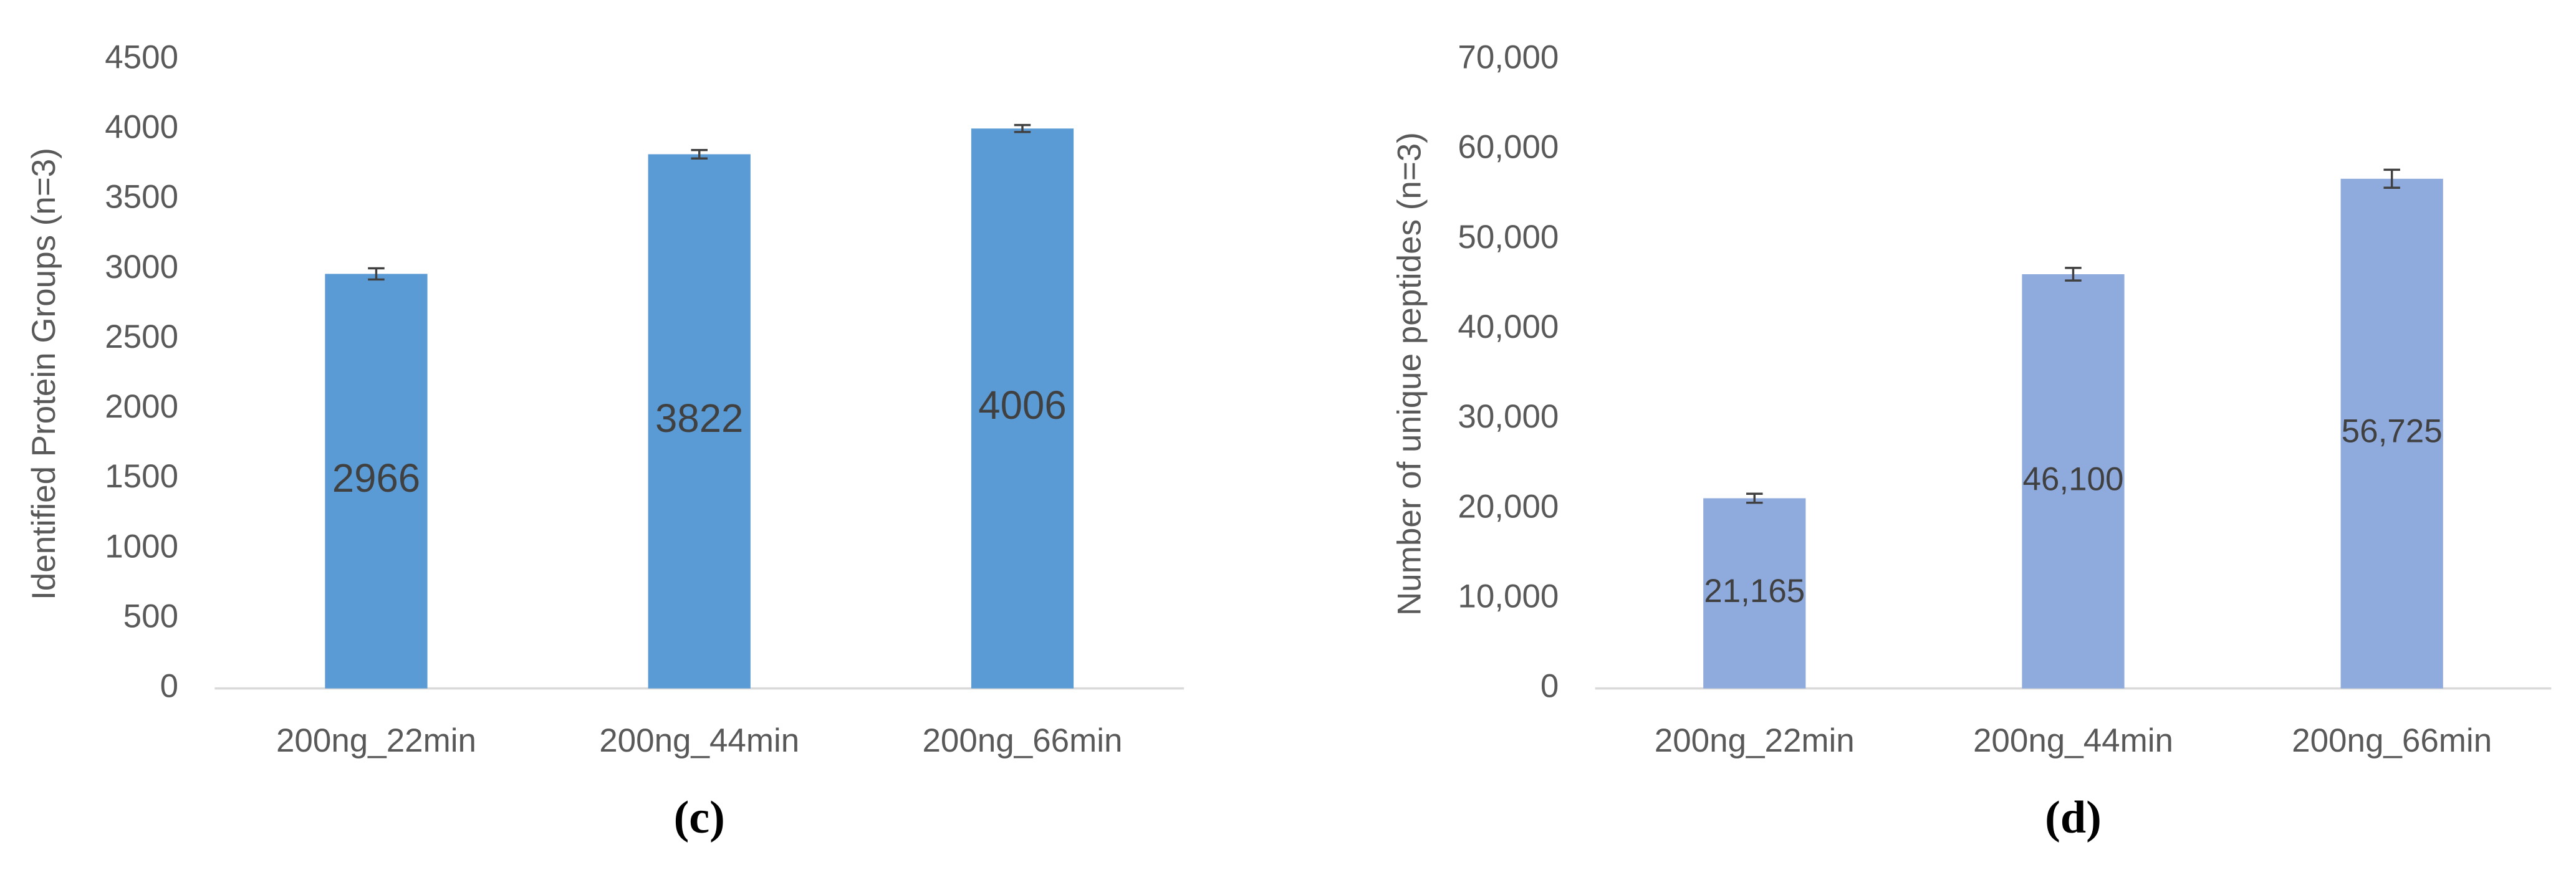 Image resolution: width=2576 pixels, height=875 pixels. What do you see at coordinates (141, 267) in the screenshot?
I see `y-tick-label: 3000` at bounding box center [141, 267].